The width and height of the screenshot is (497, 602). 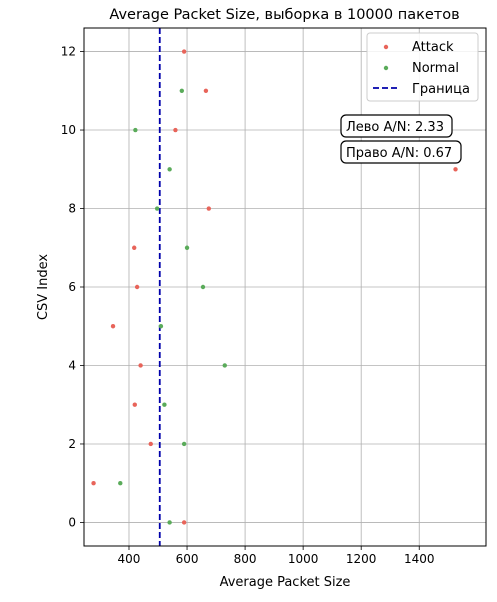 I want to click on y-tick-label: 4, so click(x=72, y=365).